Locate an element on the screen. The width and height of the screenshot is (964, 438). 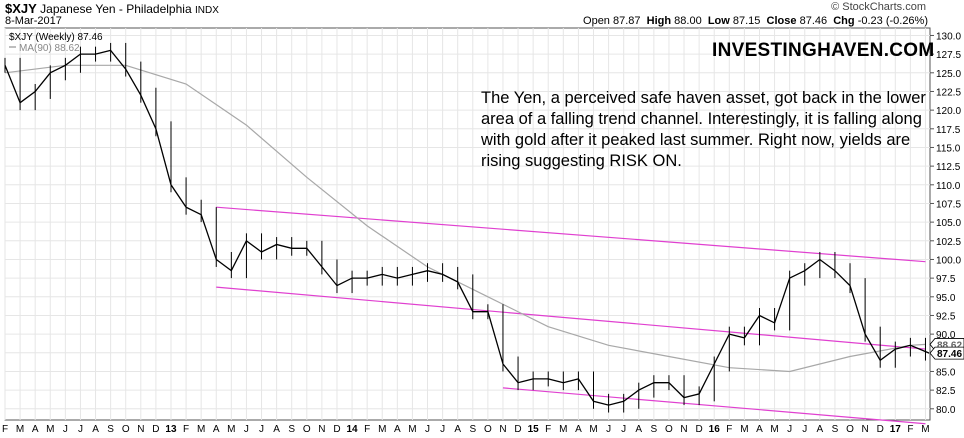
y-tick-label: 127.5 is located at coordinates (948, 55).